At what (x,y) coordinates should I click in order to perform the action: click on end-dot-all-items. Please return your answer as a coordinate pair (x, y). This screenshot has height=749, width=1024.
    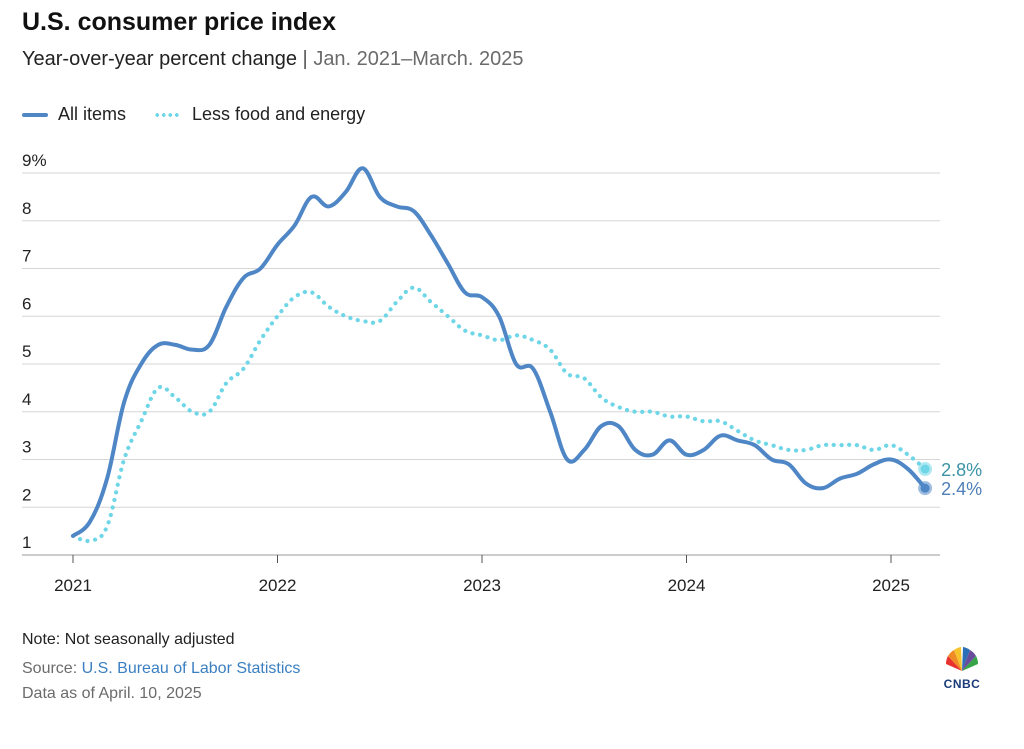
    Looking at the image, I should click on (925, 488).